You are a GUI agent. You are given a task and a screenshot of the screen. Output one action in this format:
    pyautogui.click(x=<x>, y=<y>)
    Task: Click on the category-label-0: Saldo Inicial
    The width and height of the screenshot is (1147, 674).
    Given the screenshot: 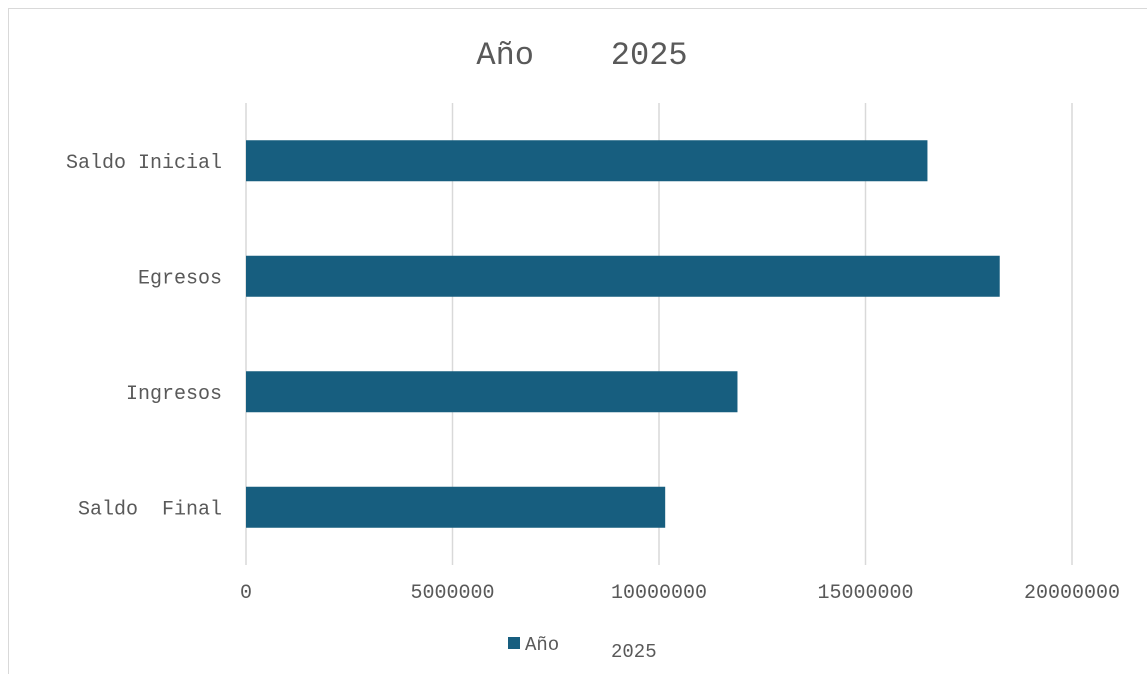 What is the action you would take?
    pyautogui.click(x=144, y=163)
    